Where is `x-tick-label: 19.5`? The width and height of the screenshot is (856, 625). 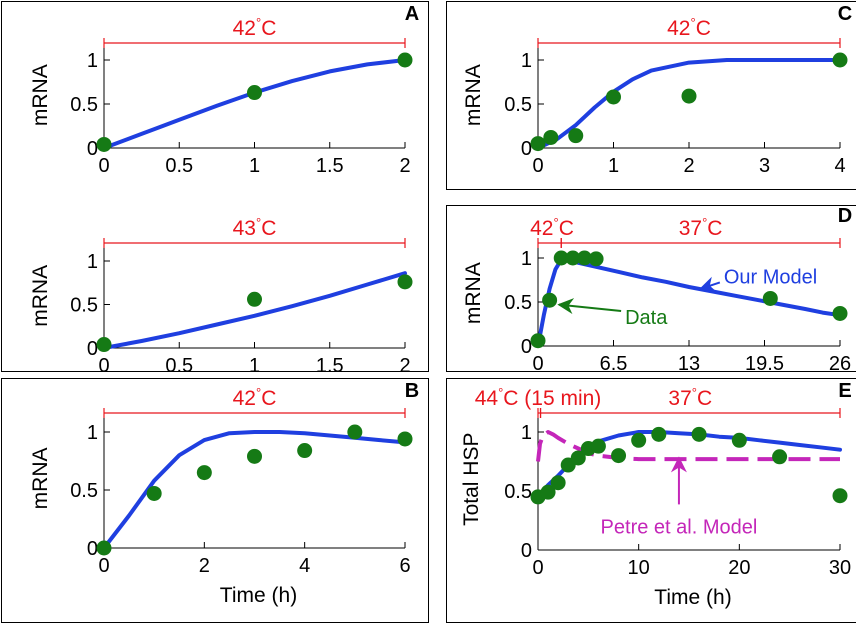
x-tick-label: 19.5 is located at coordinates (764, 364).